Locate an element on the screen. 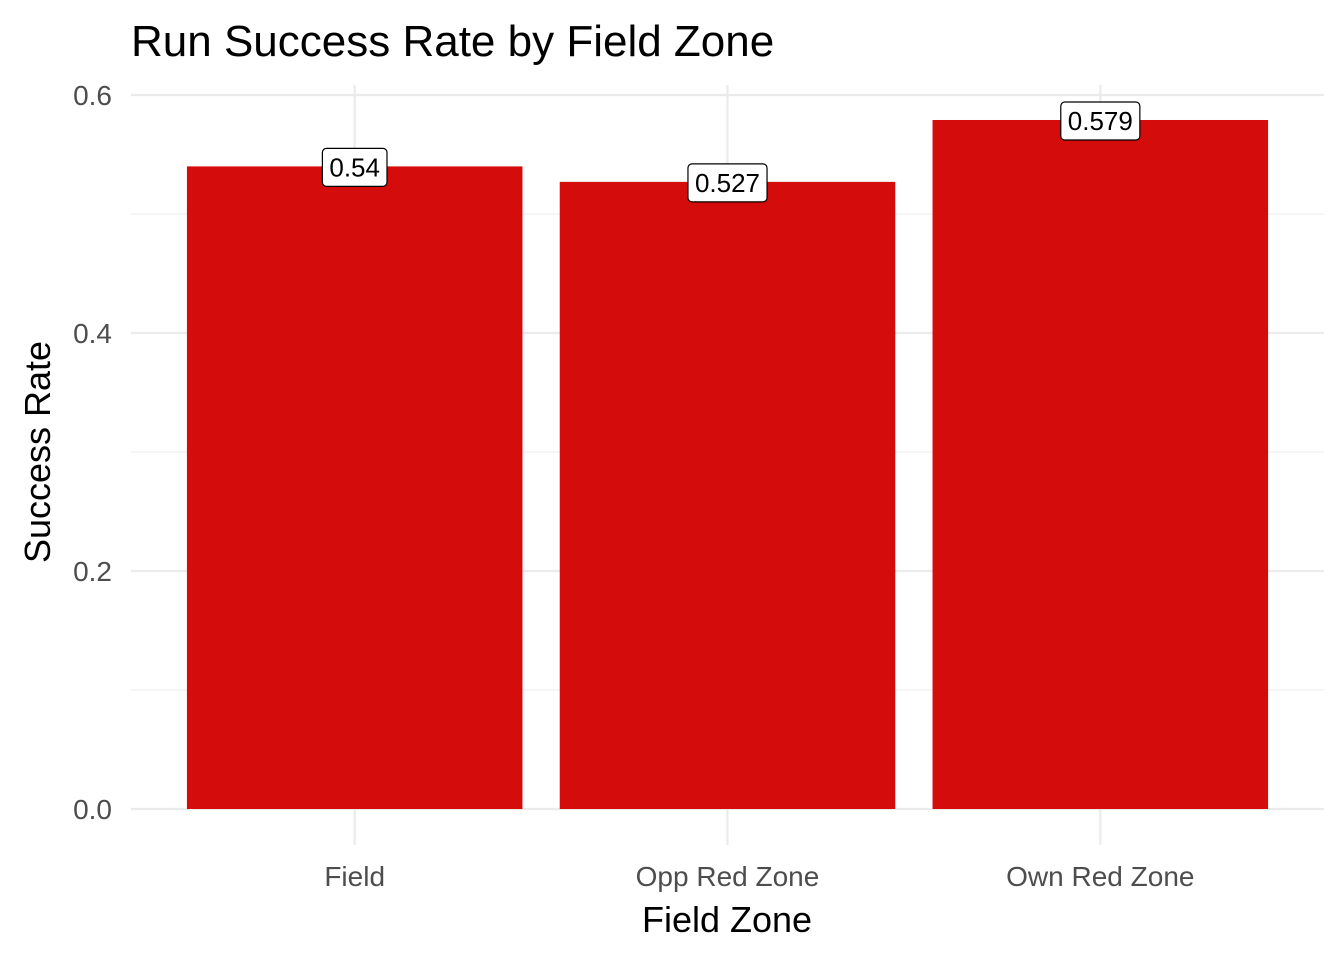  y-tick-label: 0.0 is located at coordinates (92, 809).